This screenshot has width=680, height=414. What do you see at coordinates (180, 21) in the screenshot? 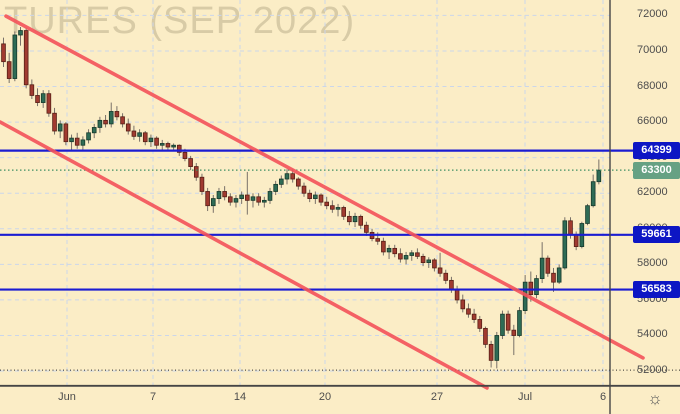
I see `symbol-watermark: TURES (SEP 2022)` at bounding box center [180, 21].